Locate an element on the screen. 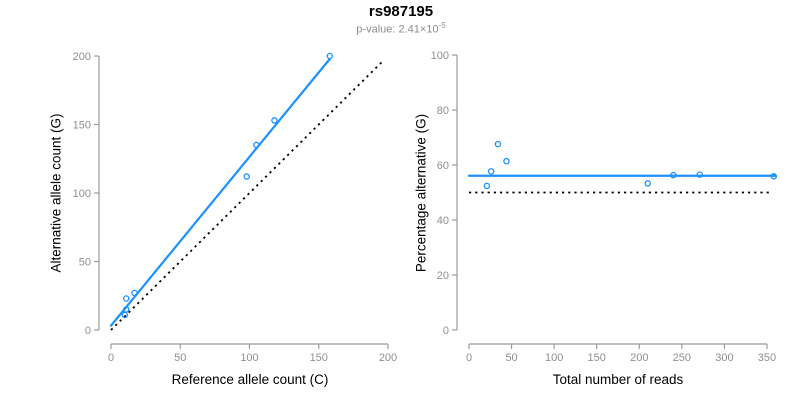  plot-subtitle: p-value: 2.41×10-5 is located at coordinates (400, 28).